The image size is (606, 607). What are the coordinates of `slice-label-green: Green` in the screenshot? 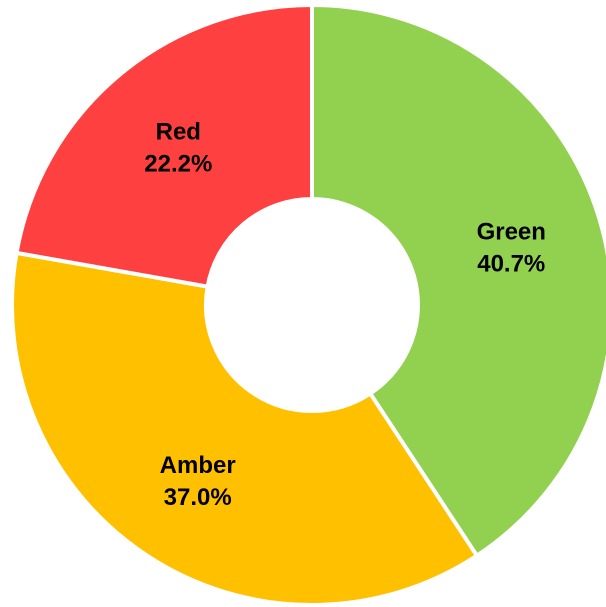 It's located at (511, 231).